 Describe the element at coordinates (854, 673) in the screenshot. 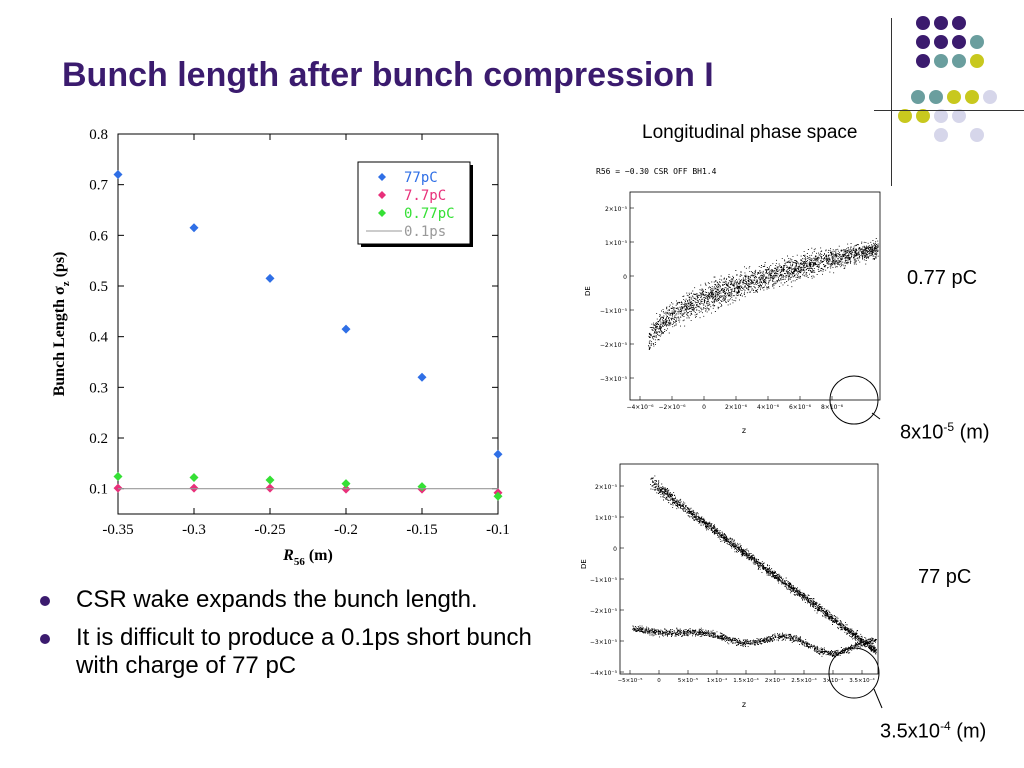

I see `phase-bottom-highlight-circle` at that location.